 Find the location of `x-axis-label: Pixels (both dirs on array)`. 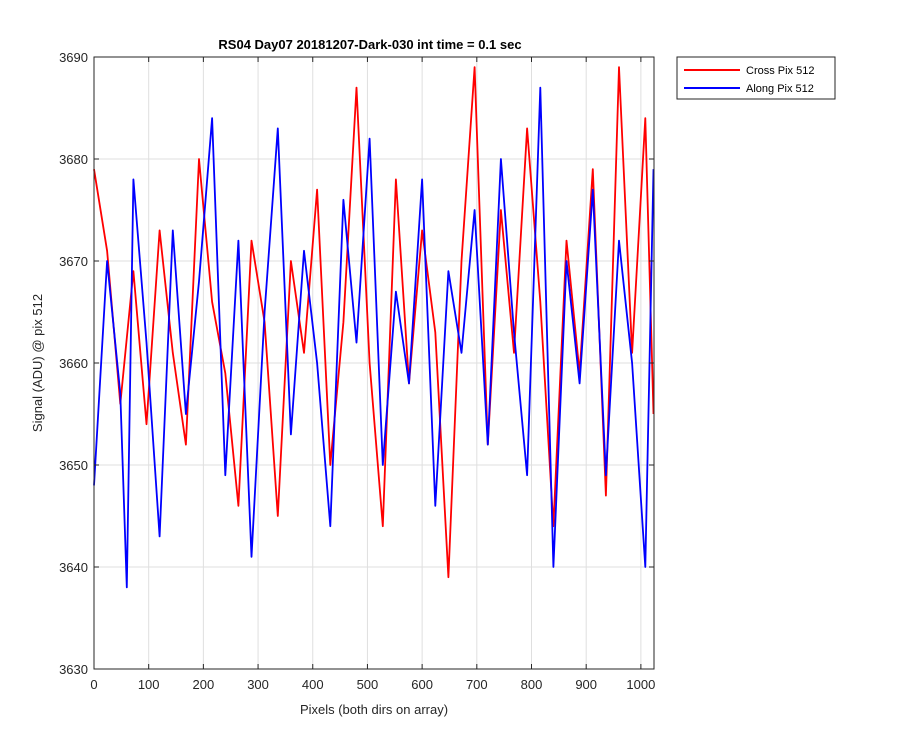

x-axis-label: Pixels (both dirs on array) is located at coordinates (374, 709).